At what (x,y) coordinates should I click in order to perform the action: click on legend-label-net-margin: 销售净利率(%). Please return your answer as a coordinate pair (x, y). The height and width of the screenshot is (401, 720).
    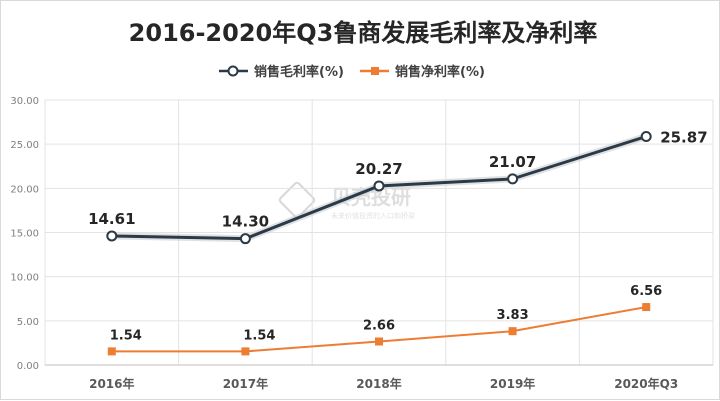
    Looking at the image, I should click on (440, 72).